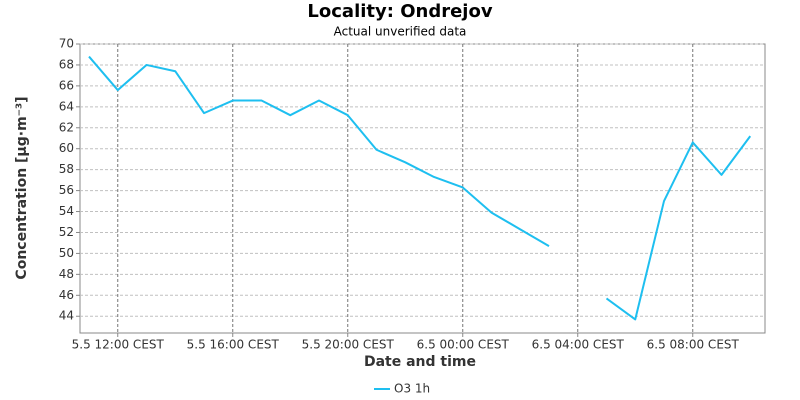  What do you see at coordinates (233, 345) in the screenshot?
I see `x-tick-label: 5.5 16:00 CEST` at bounding box center [233, 345].